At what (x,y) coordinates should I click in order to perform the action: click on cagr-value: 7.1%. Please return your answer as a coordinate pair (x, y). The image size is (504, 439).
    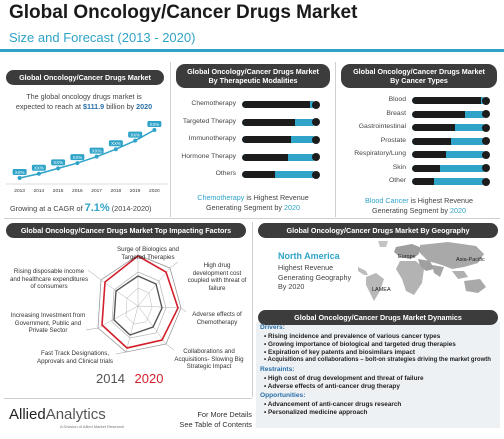
    Looking at the image, I should click on (97, 208).